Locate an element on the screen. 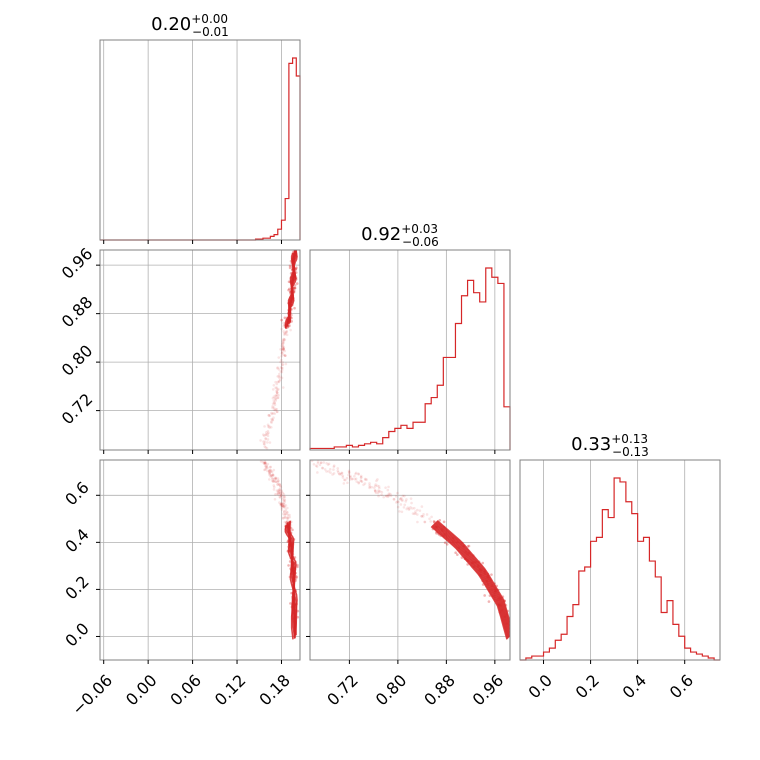 The width and height of the screenshot is (760, 760). y-tick-label: 0.6 is located at coordinates (76, 493).